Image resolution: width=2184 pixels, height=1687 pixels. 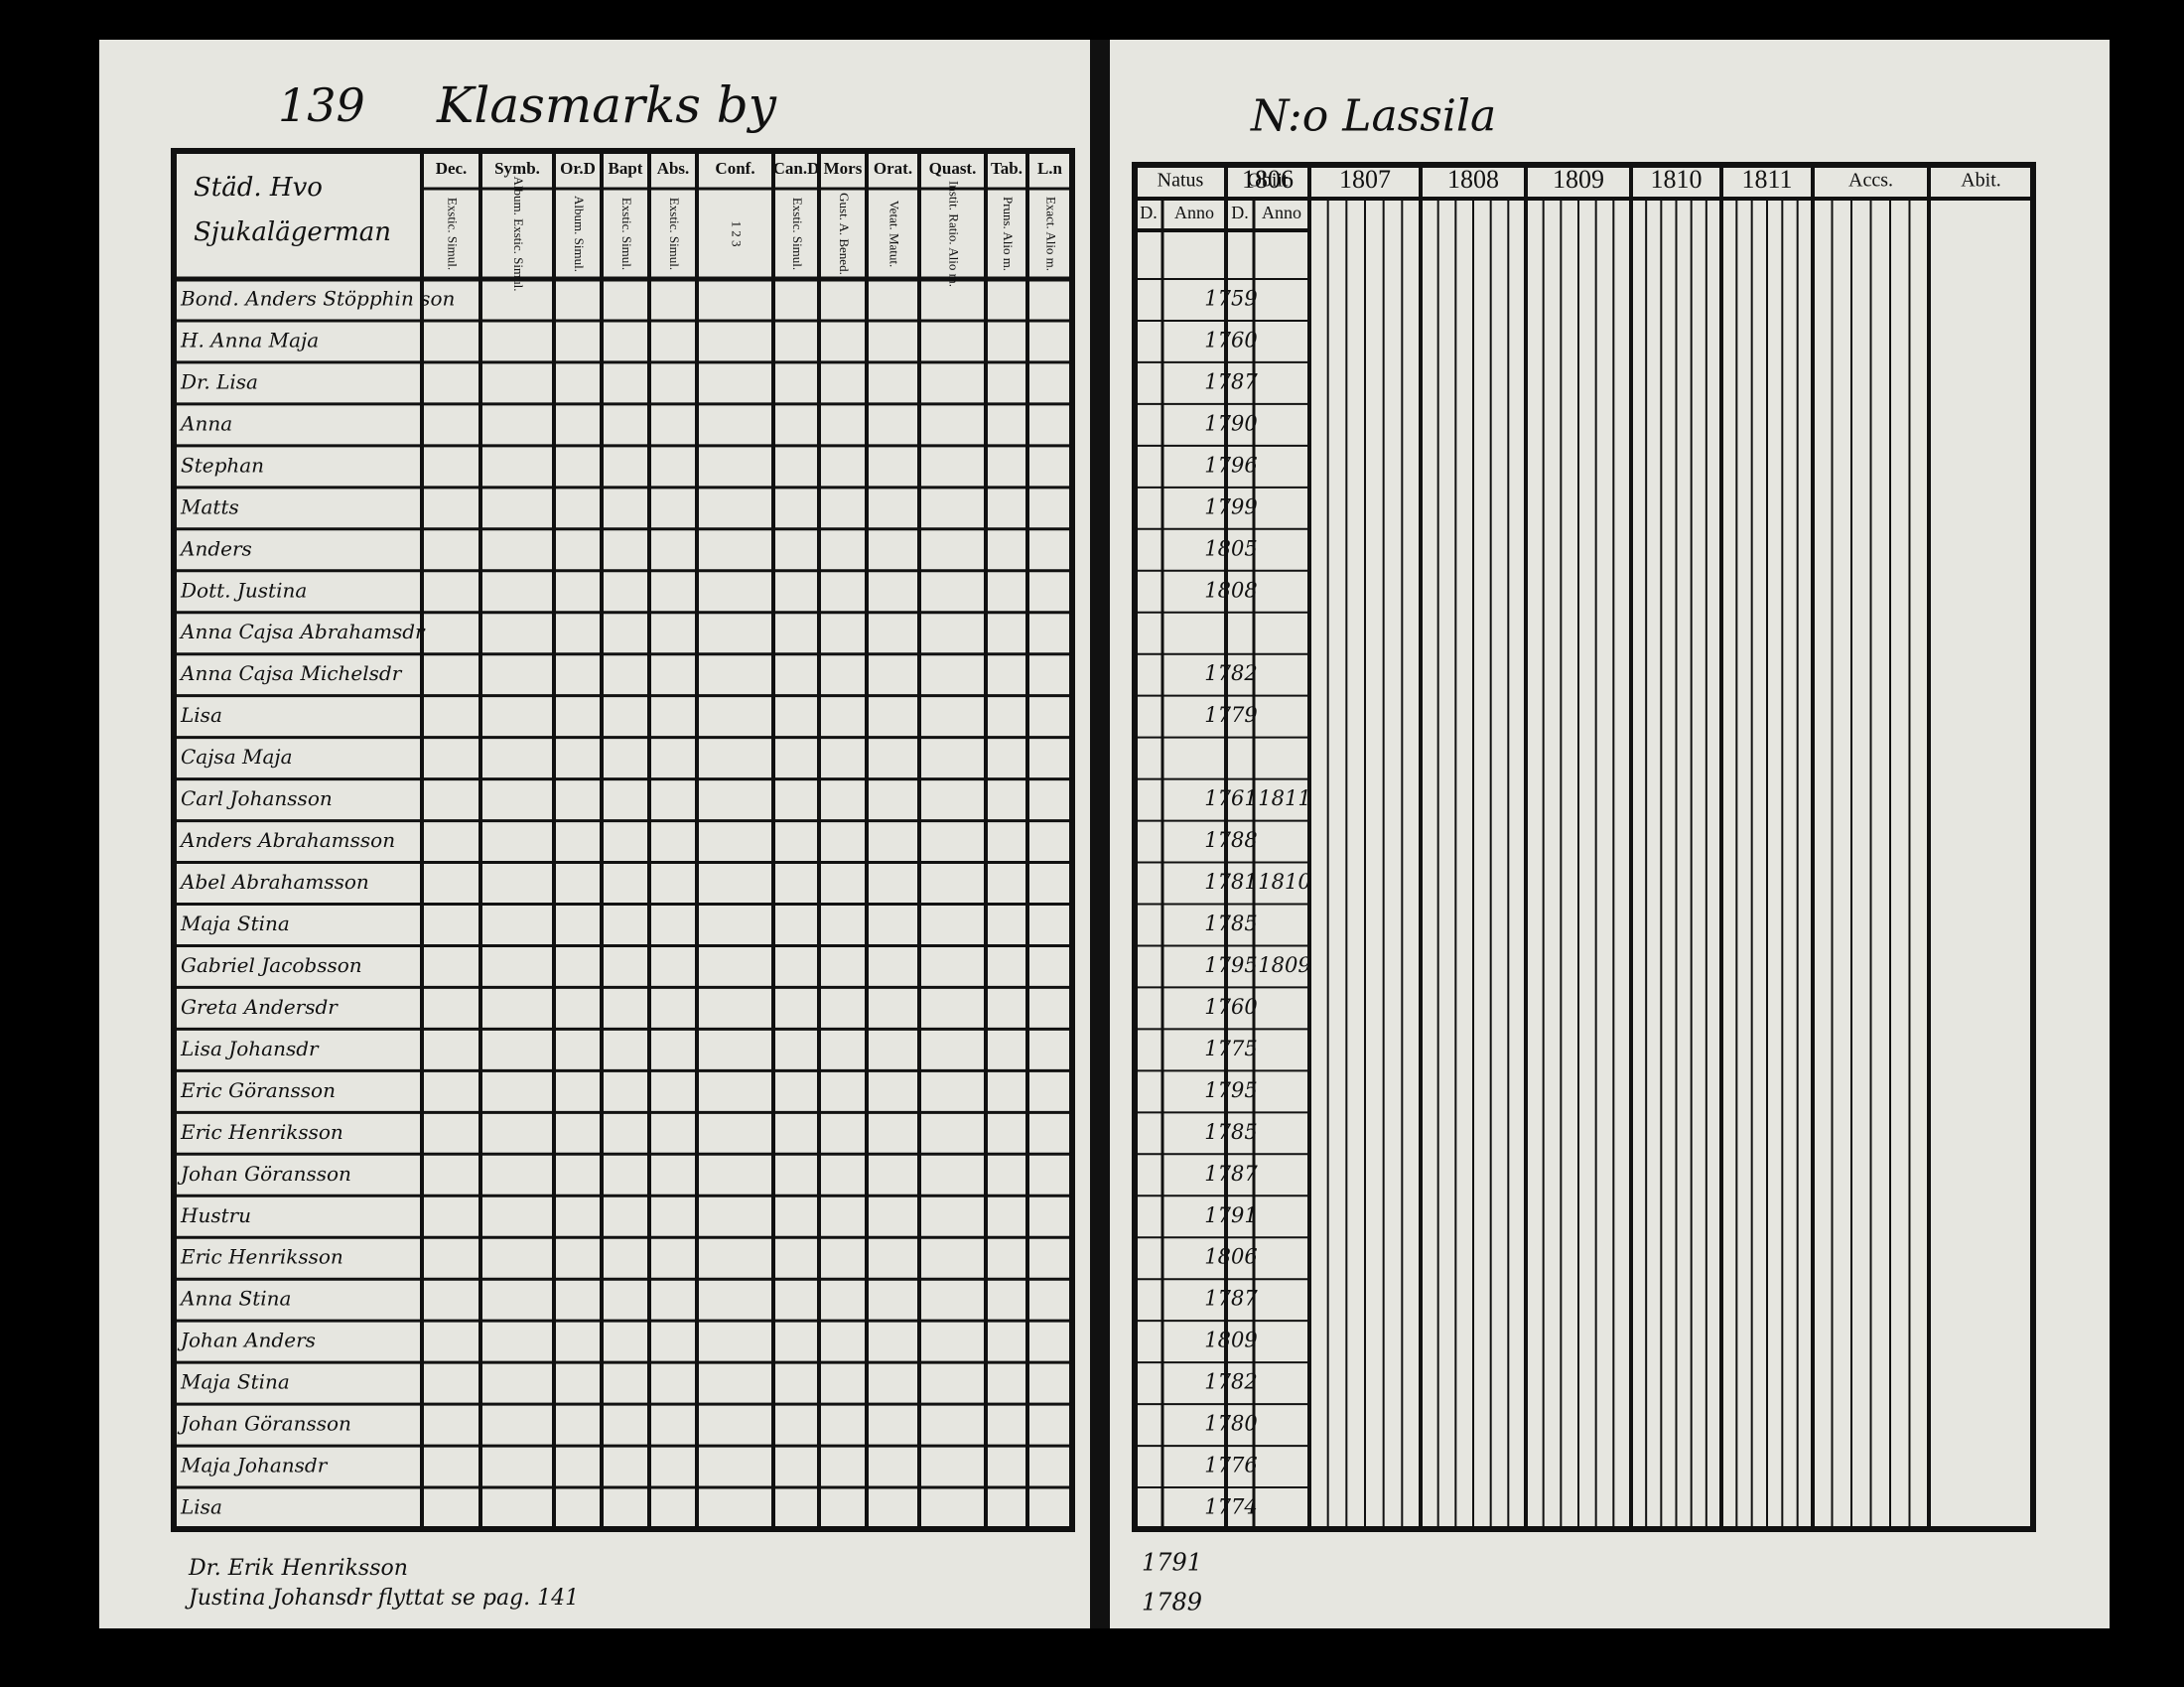 I want to click on row-name: Dott. Justina, so click(x=243, y=590).